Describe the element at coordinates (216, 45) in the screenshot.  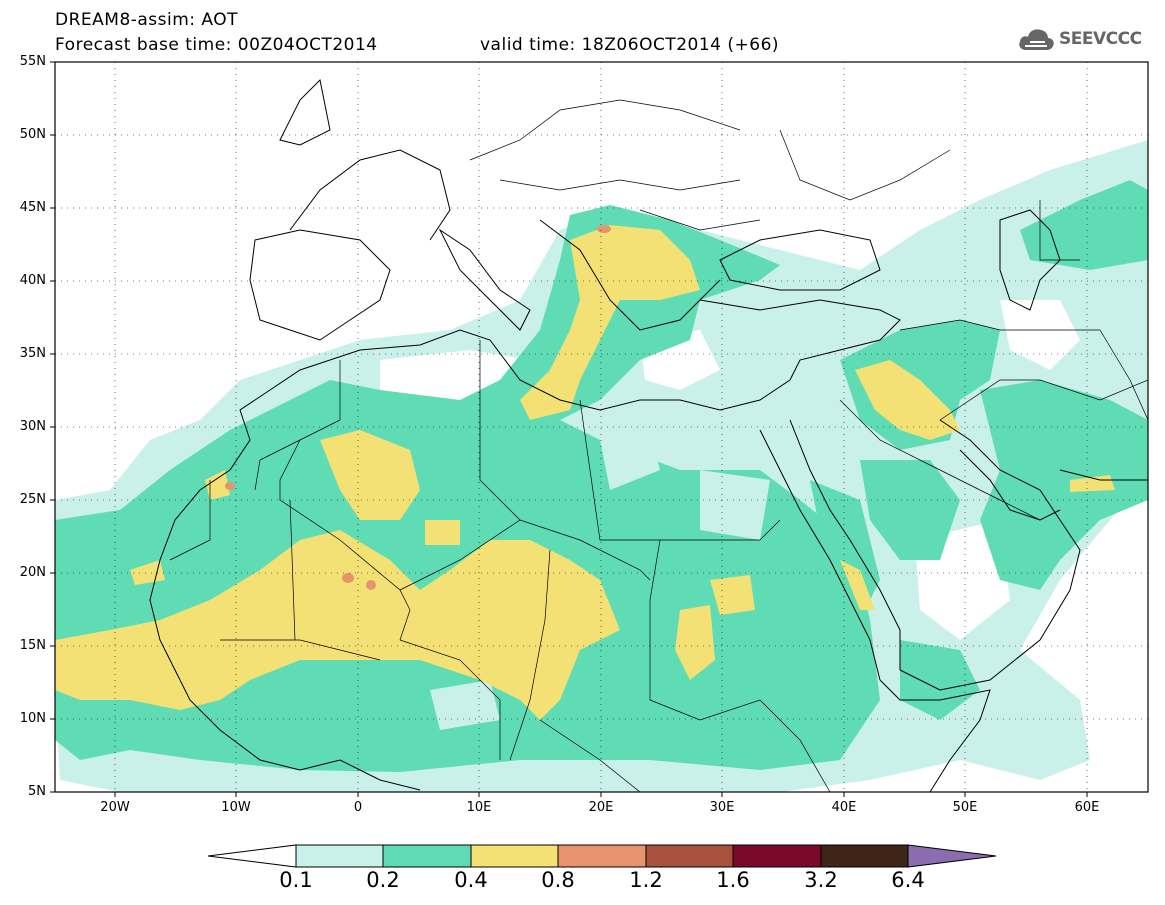
I see `forecast-base-time: Forecast base time: 00Z04OCT2014` at that location.